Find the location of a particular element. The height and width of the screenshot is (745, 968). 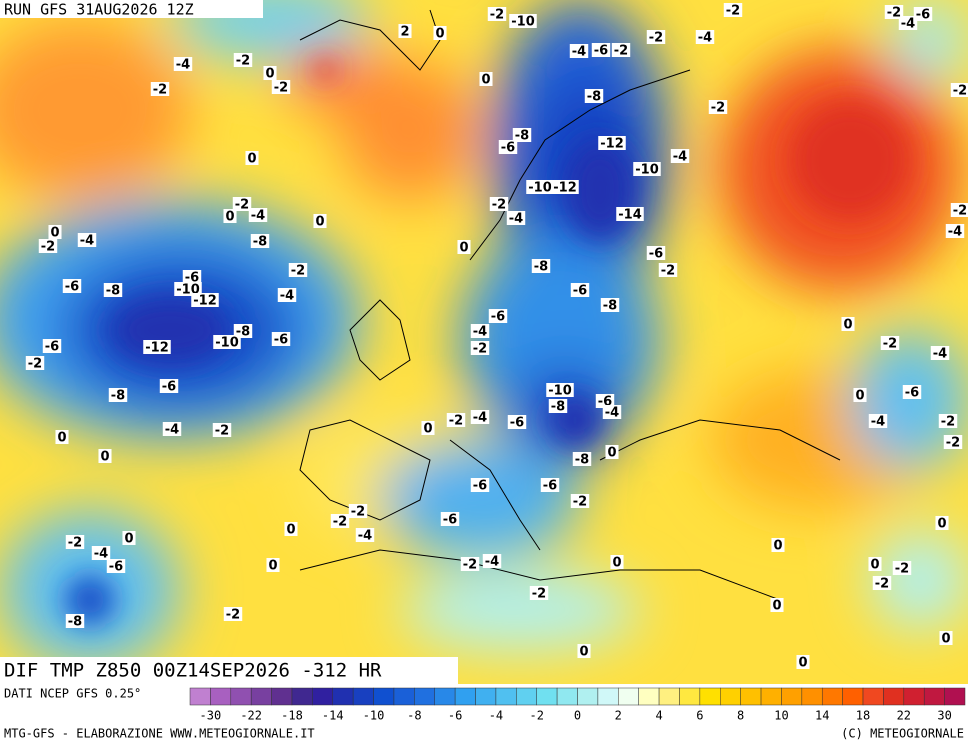

colorbar-label: 6 is located at coordinates (699, 716).